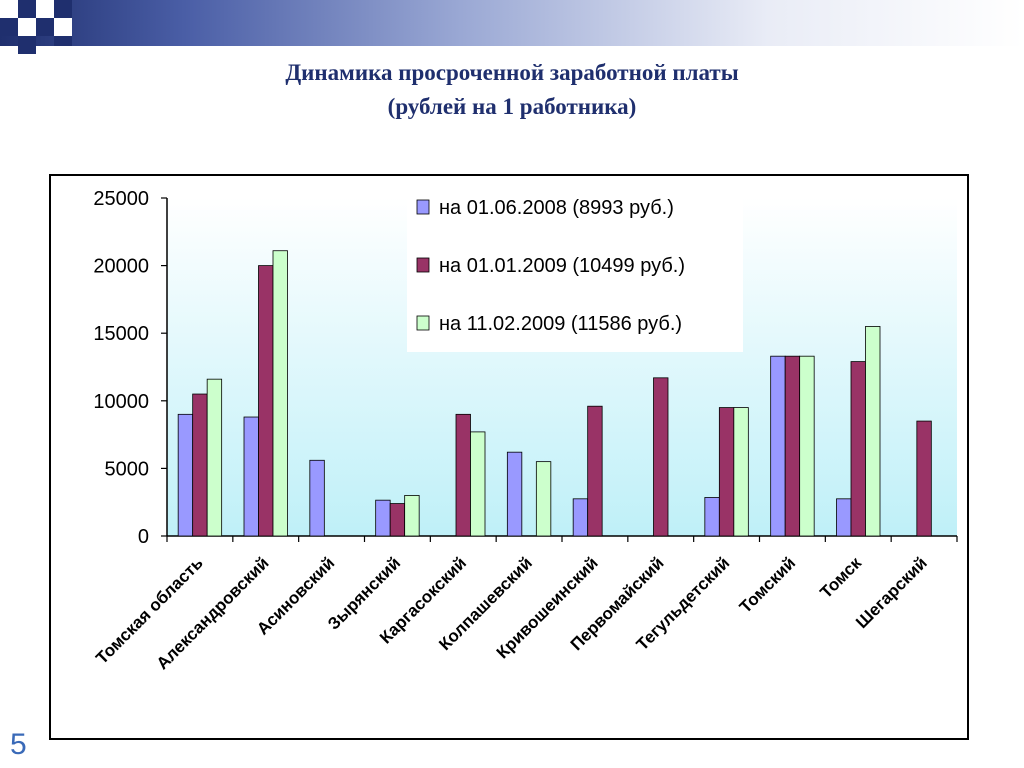 The width and height of the screenshot is (1024, 768). I want to click on legend-label: на 11.02.2009 (11586 руб.), so click(560, 324).